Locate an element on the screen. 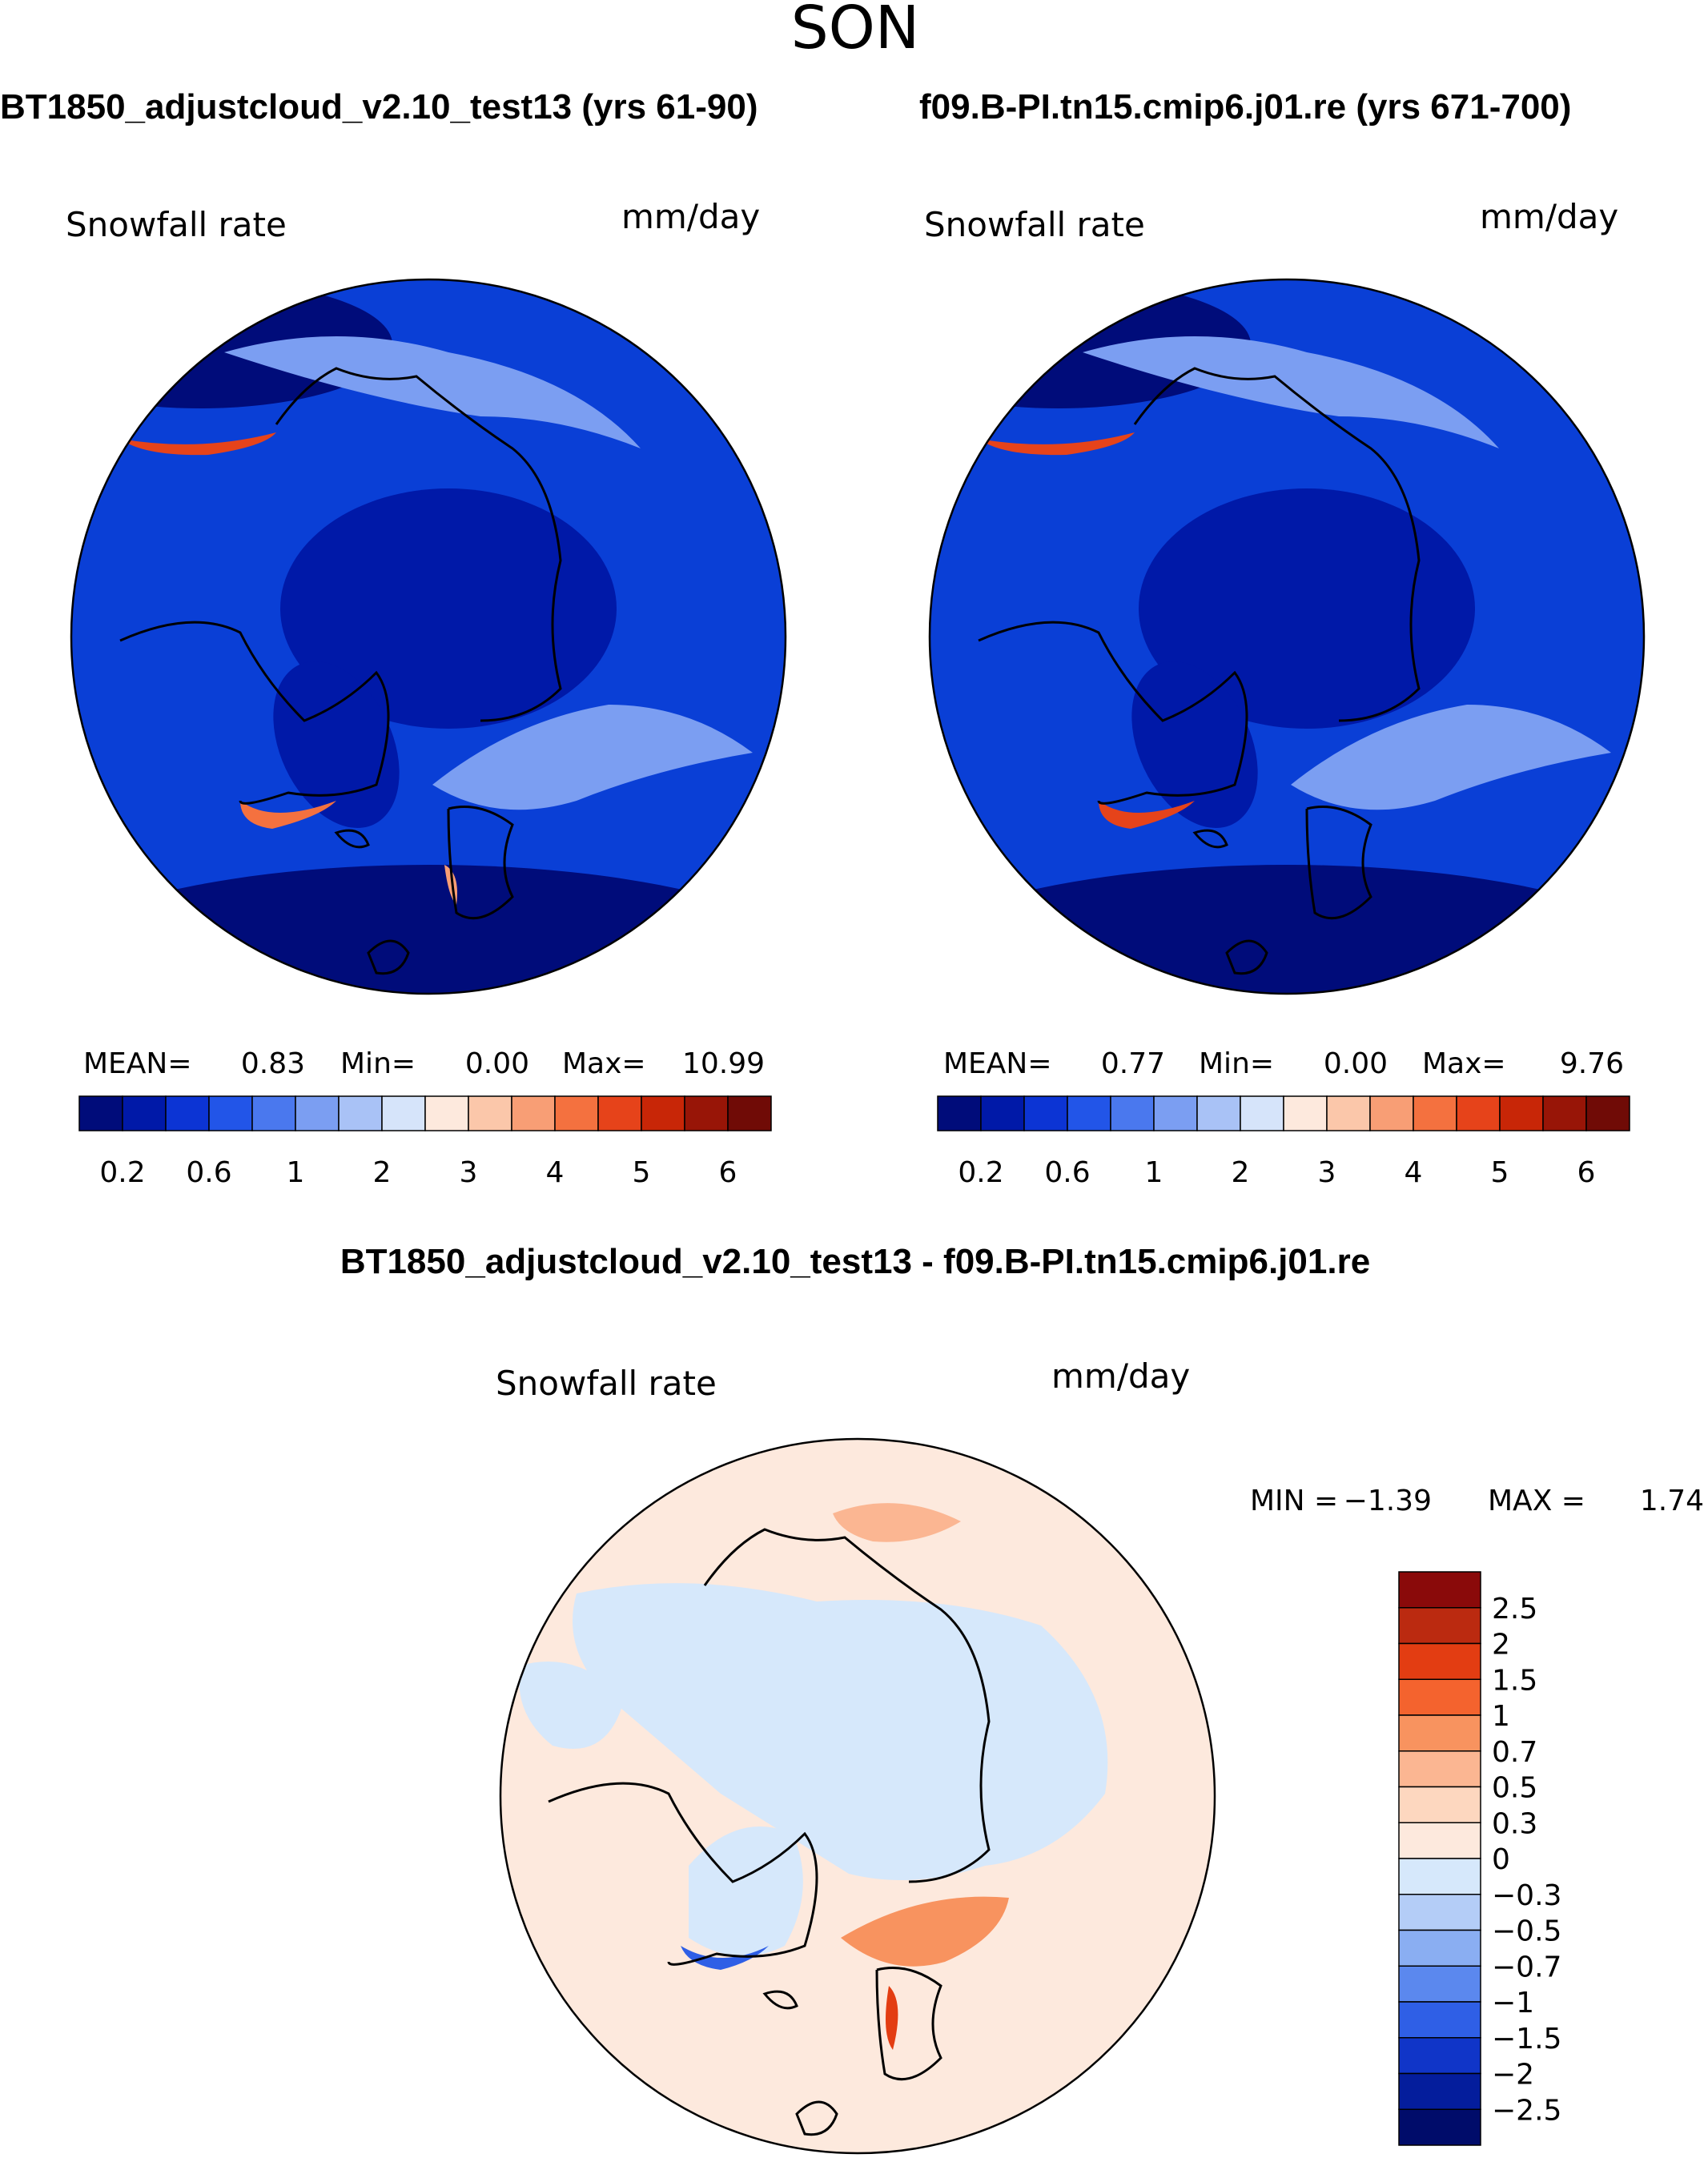 This screenshot has width=1708, height=2158. panel-control-mean-value: 0.77 is located at coordinates (1133, 1063).